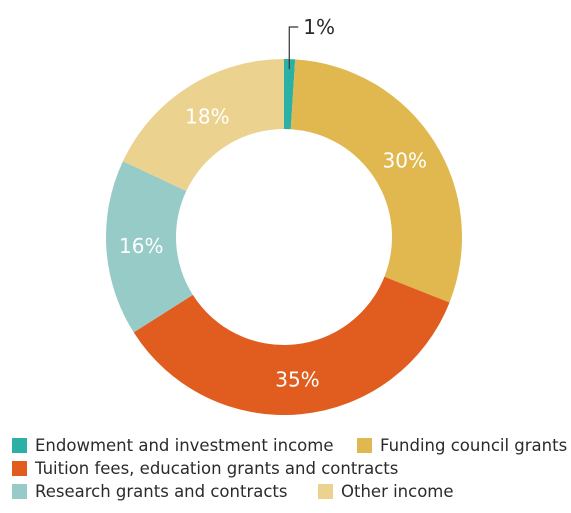  What do you see at coordinates (161, 491) in the screenshot?
I see `legend-label-research: Research grants and contracts` at bounding box center [161, 491].